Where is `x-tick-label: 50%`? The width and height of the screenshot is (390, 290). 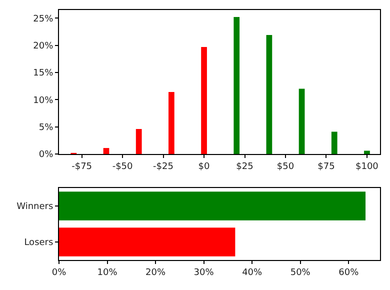
x-tick-label: 50% is located at coordinates (300, 273).